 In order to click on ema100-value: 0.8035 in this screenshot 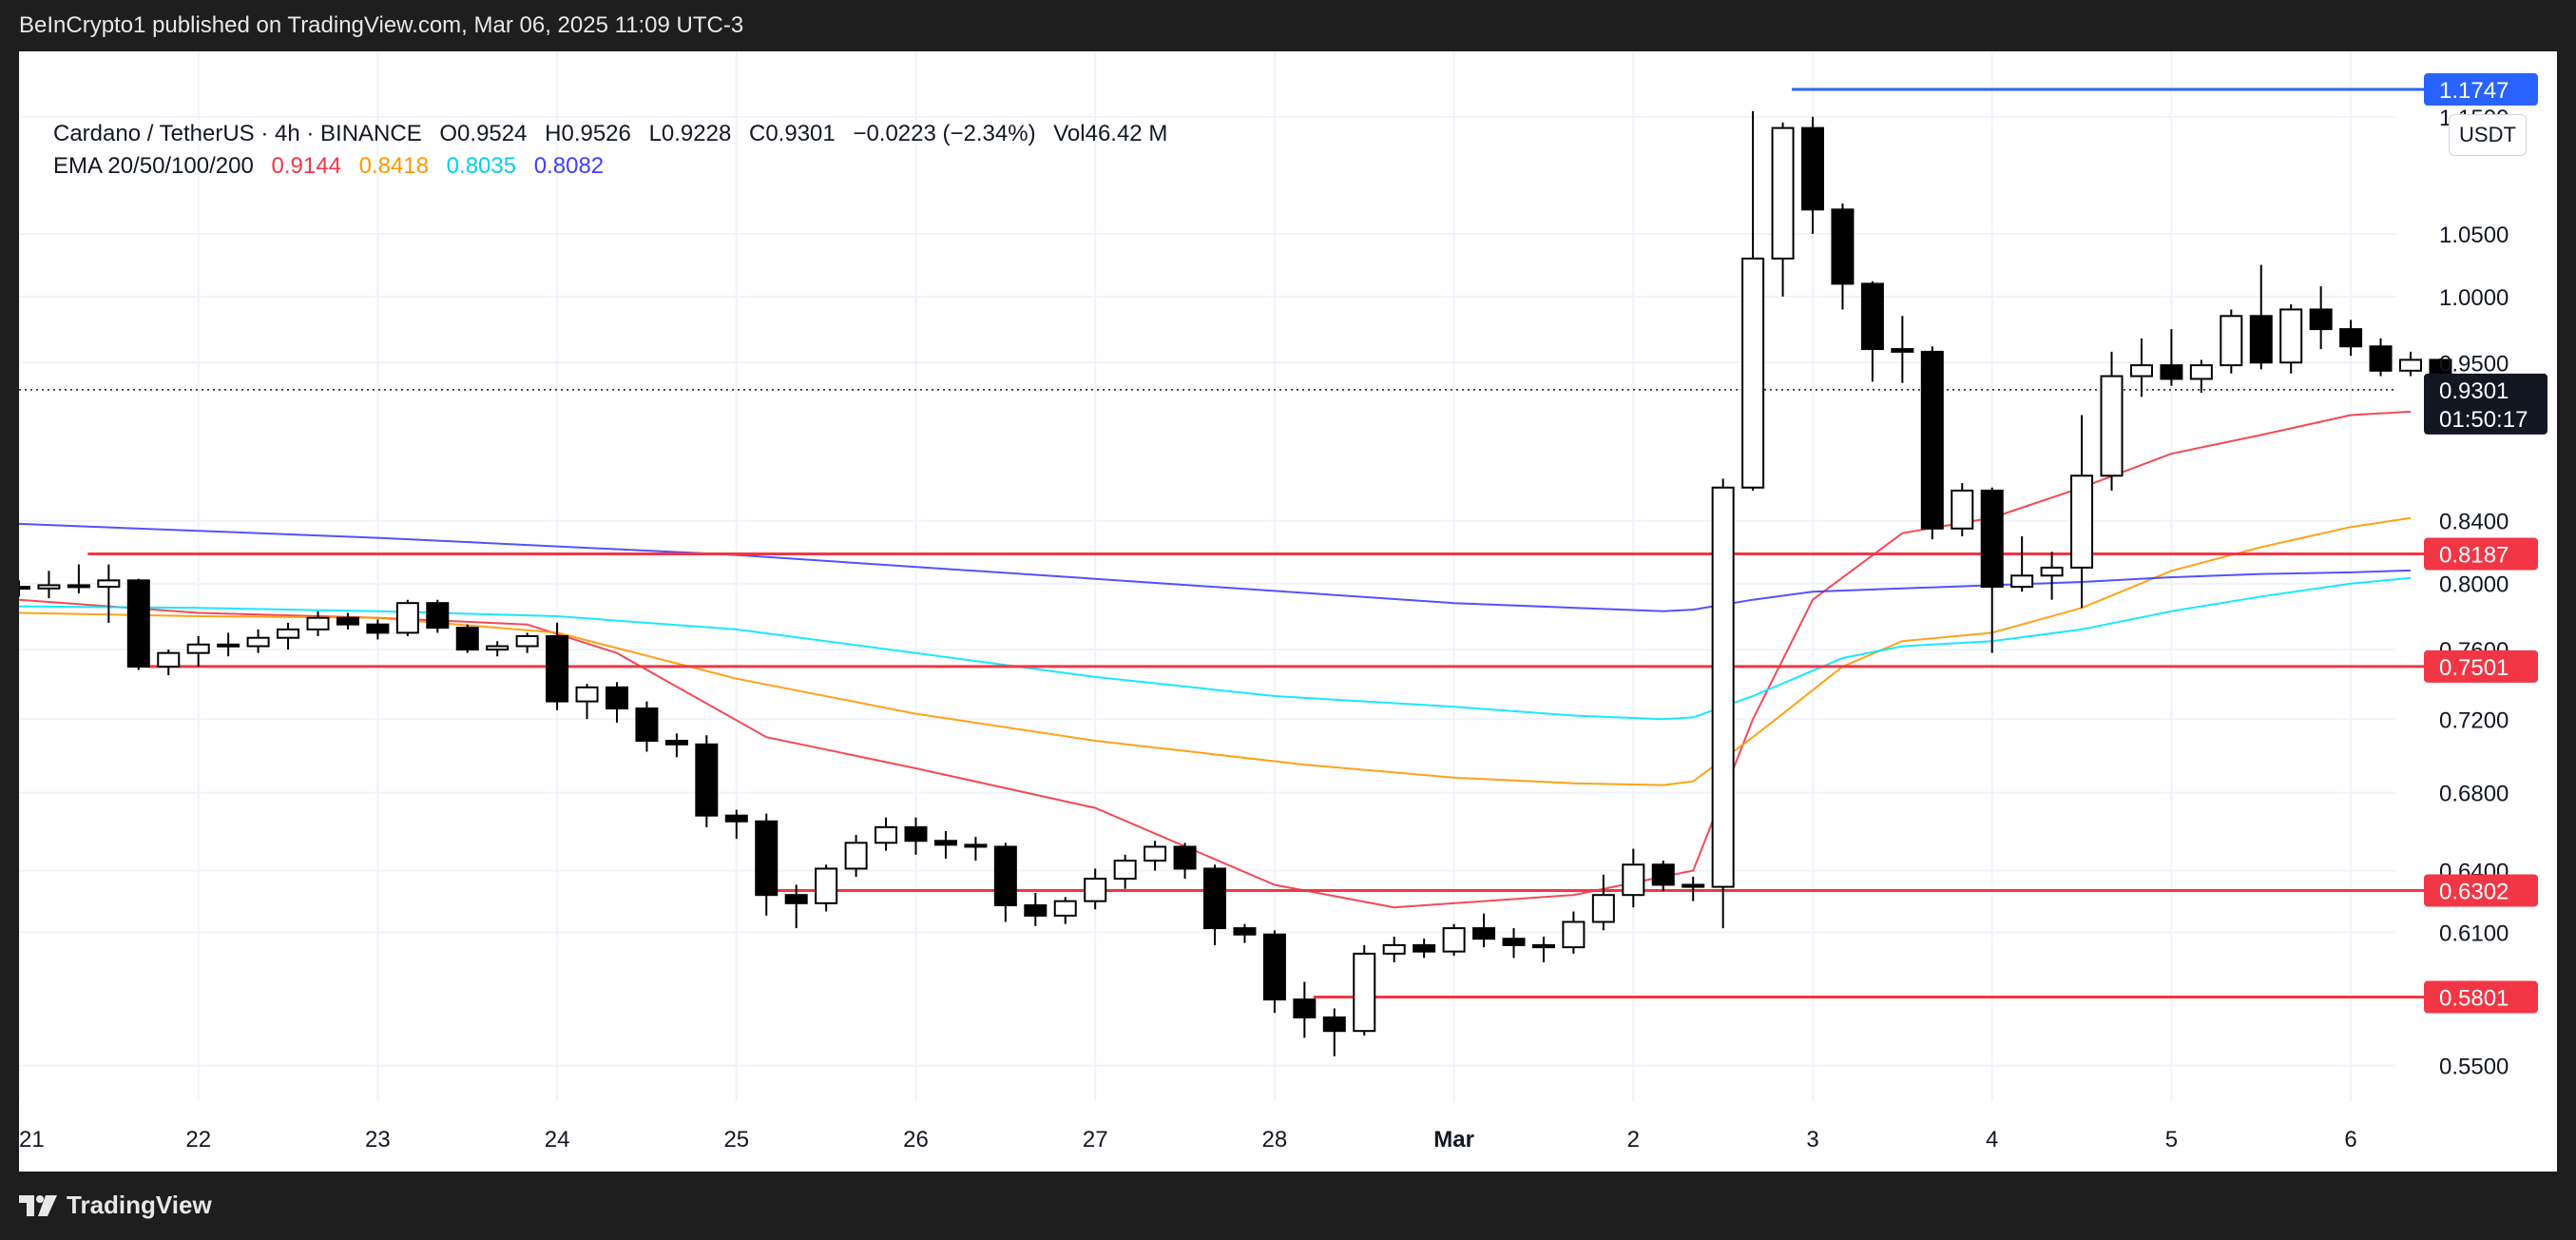, I will do `click(482, 166)`.